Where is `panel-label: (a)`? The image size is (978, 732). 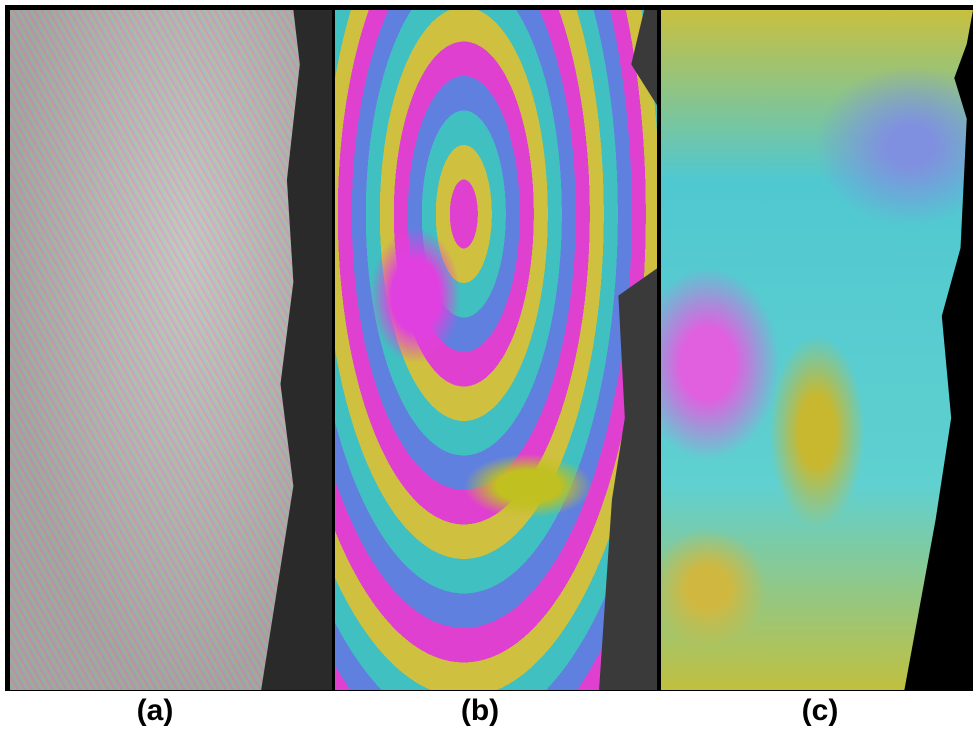
panel-label: (a) is located at coordinates (155, 710).